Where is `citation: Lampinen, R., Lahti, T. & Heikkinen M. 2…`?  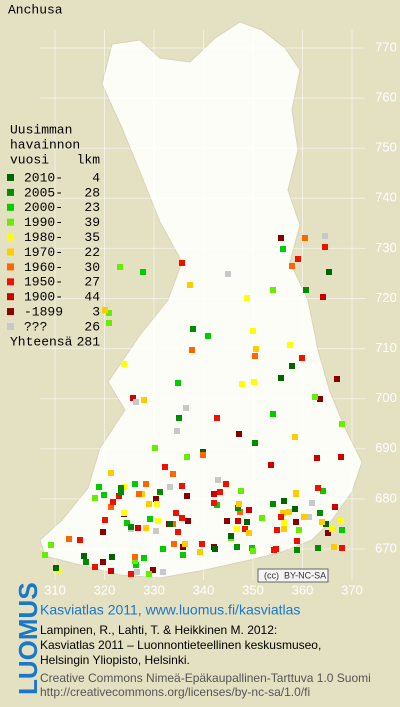 citation: Lampinen, R., Lahti, T. & Heikkinen M. 2… is located at coordinates (158, 630).